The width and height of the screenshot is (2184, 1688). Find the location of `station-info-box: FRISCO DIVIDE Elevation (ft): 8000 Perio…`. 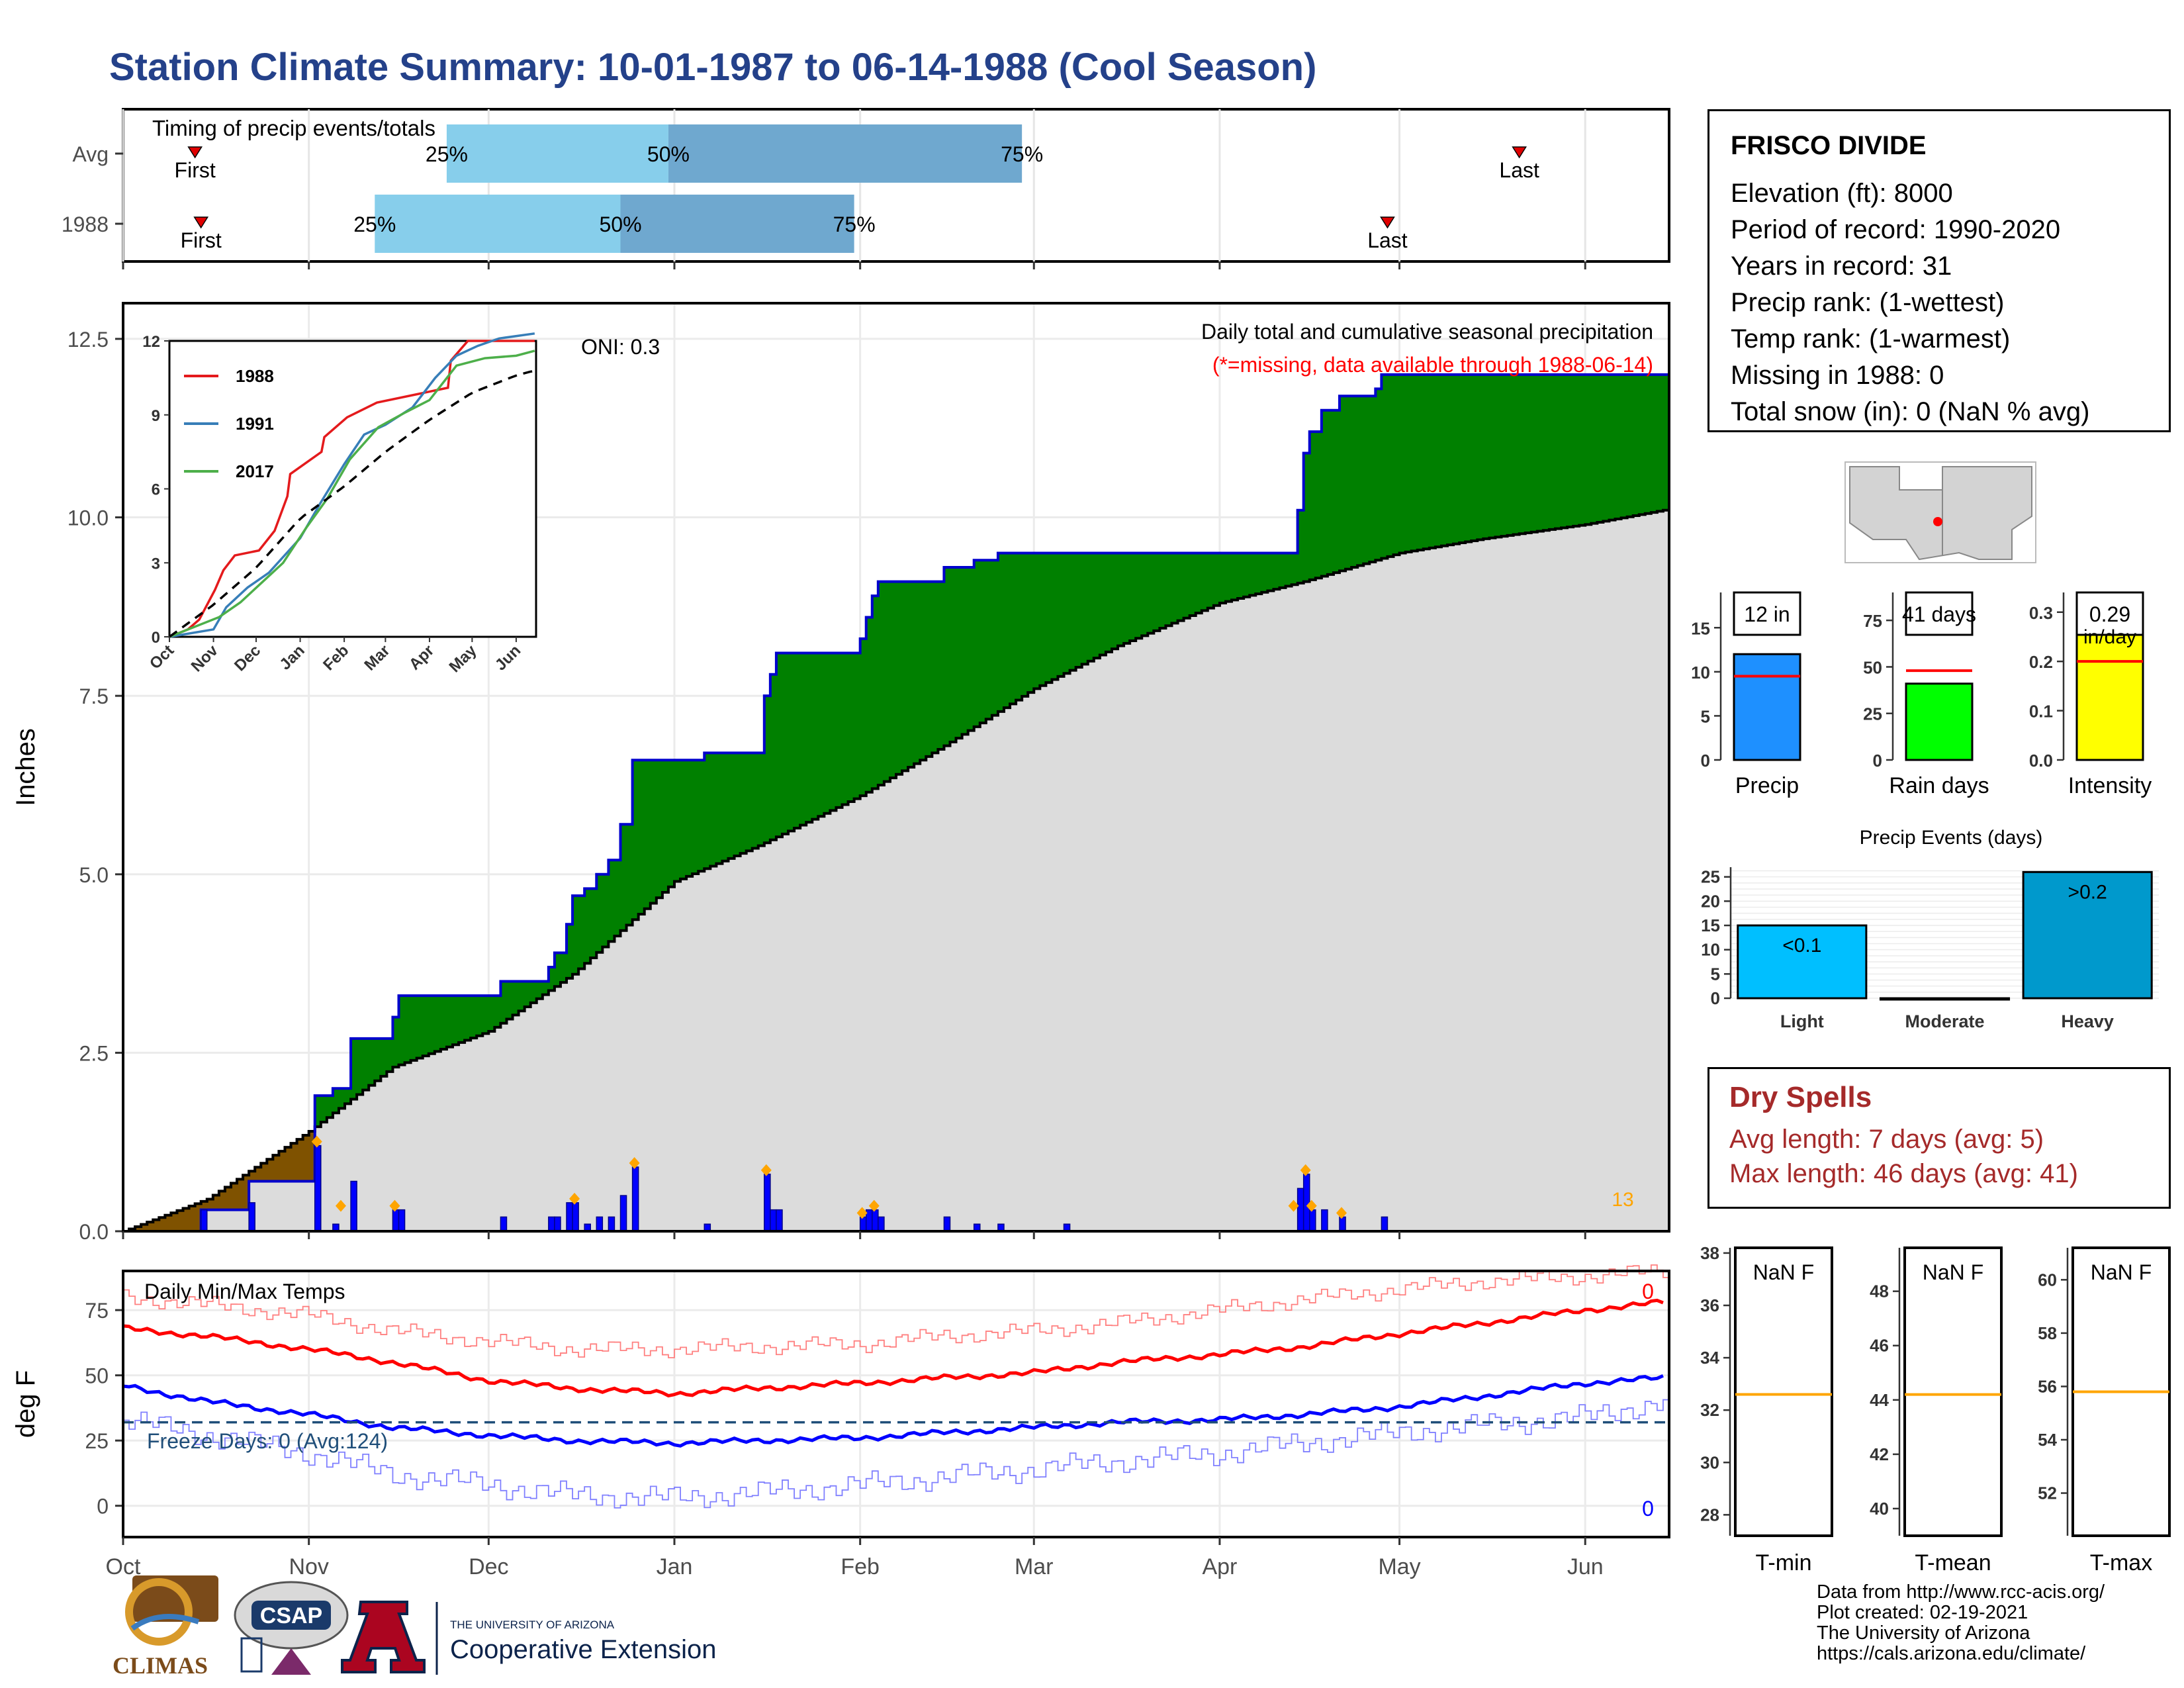

station-info-box: FRISCO DIVIDE Elevation (ft): 8000 Perio… is located at coordinates (1939, 270).